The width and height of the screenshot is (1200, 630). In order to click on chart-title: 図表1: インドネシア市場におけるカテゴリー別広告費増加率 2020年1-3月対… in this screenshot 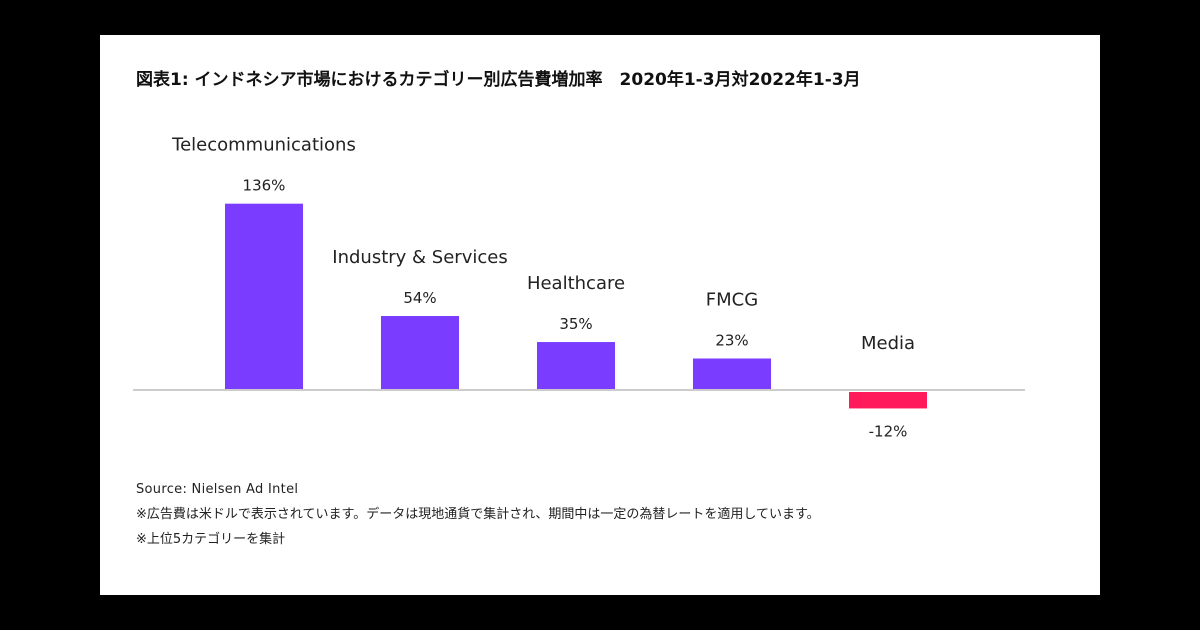, I will do `click(498, 80)`.